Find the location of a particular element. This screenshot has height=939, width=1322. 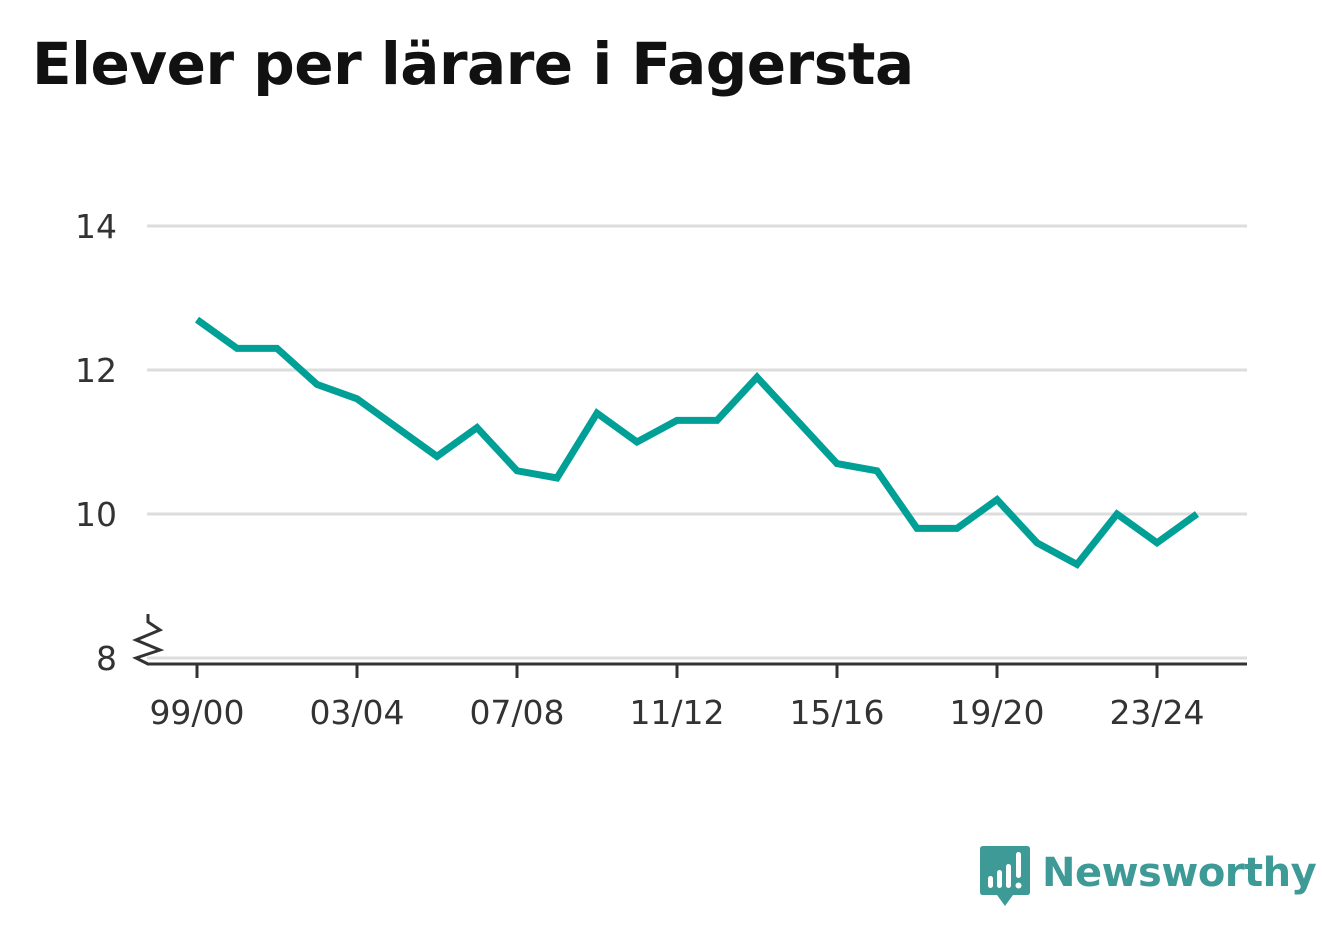

x-tick-label: 15/16 is located at coordinates (836, 712).